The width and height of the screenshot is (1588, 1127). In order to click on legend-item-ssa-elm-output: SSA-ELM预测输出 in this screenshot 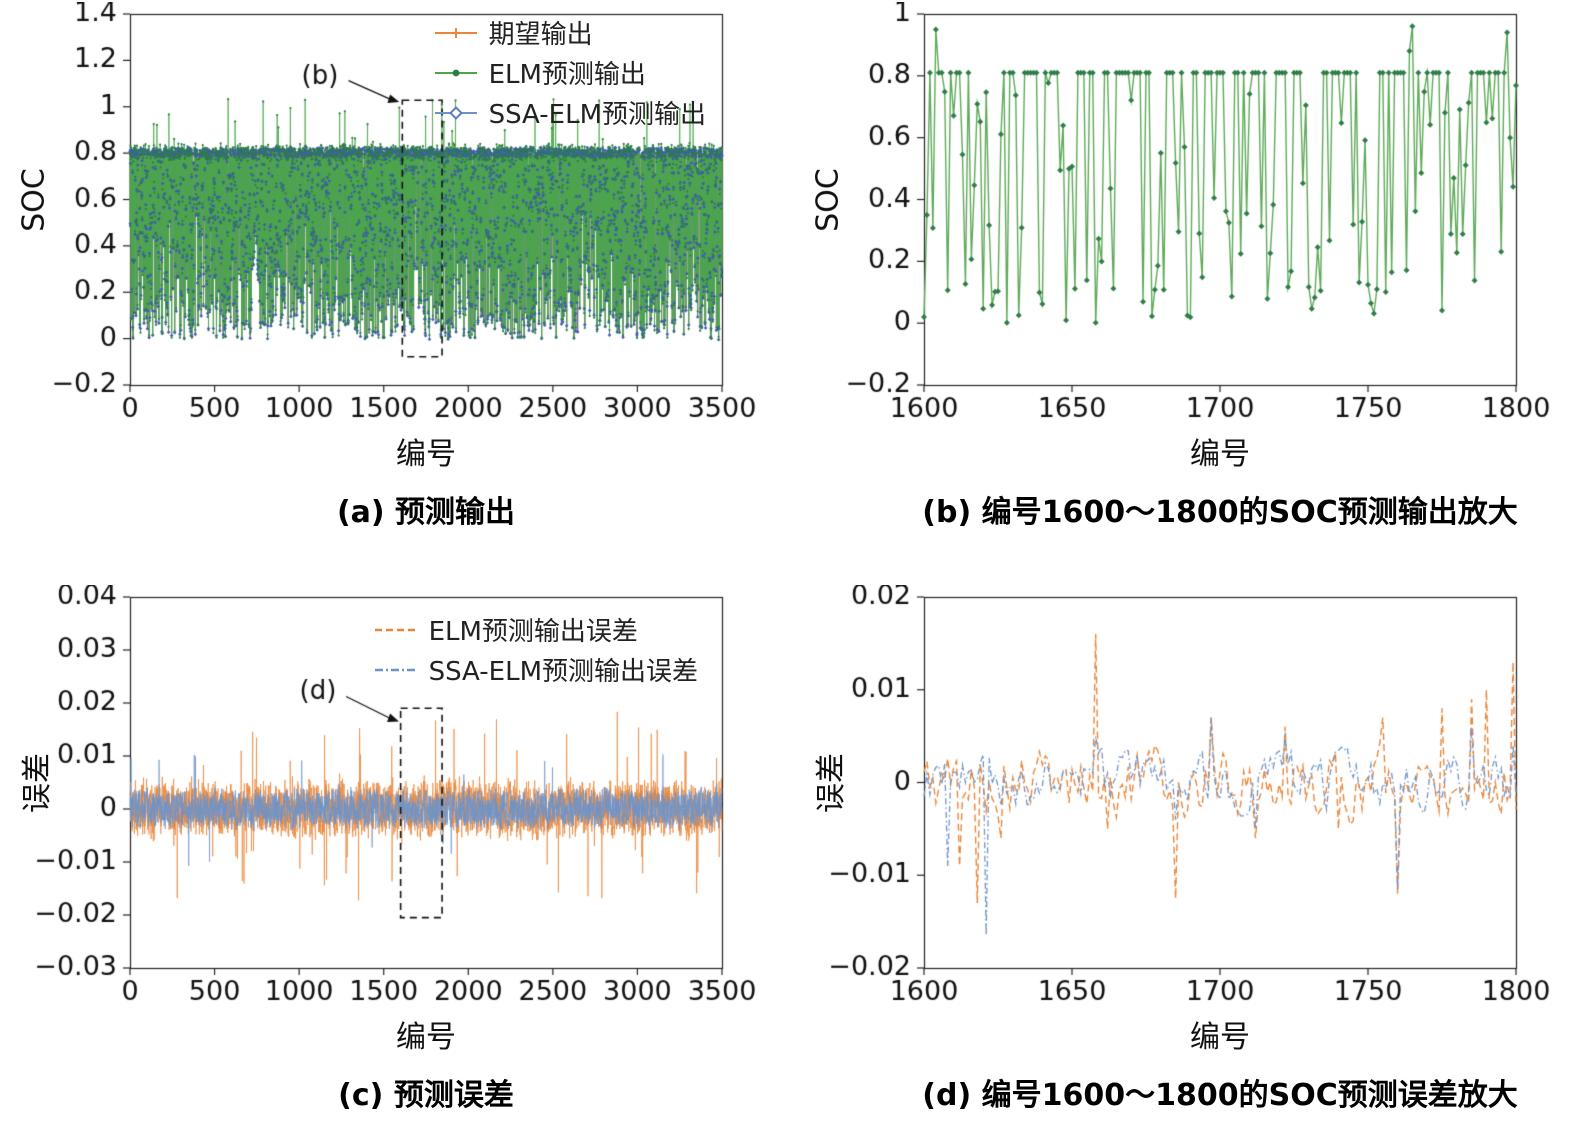, I will do `click(569, 112)`.